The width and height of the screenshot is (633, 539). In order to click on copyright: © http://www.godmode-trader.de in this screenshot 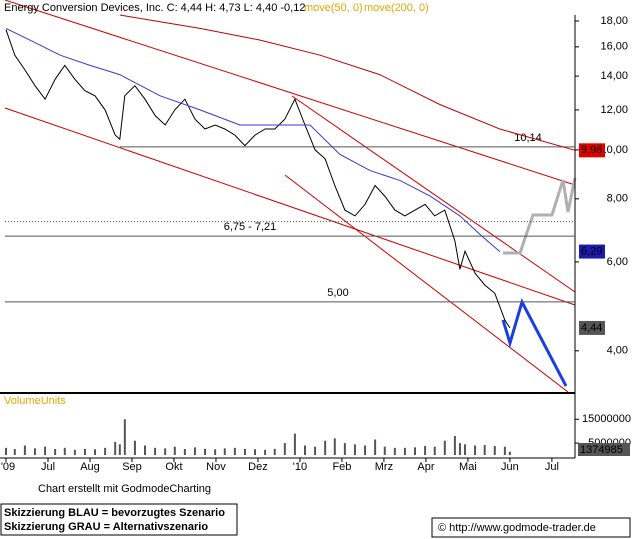, I will do `click(517, 528)`.